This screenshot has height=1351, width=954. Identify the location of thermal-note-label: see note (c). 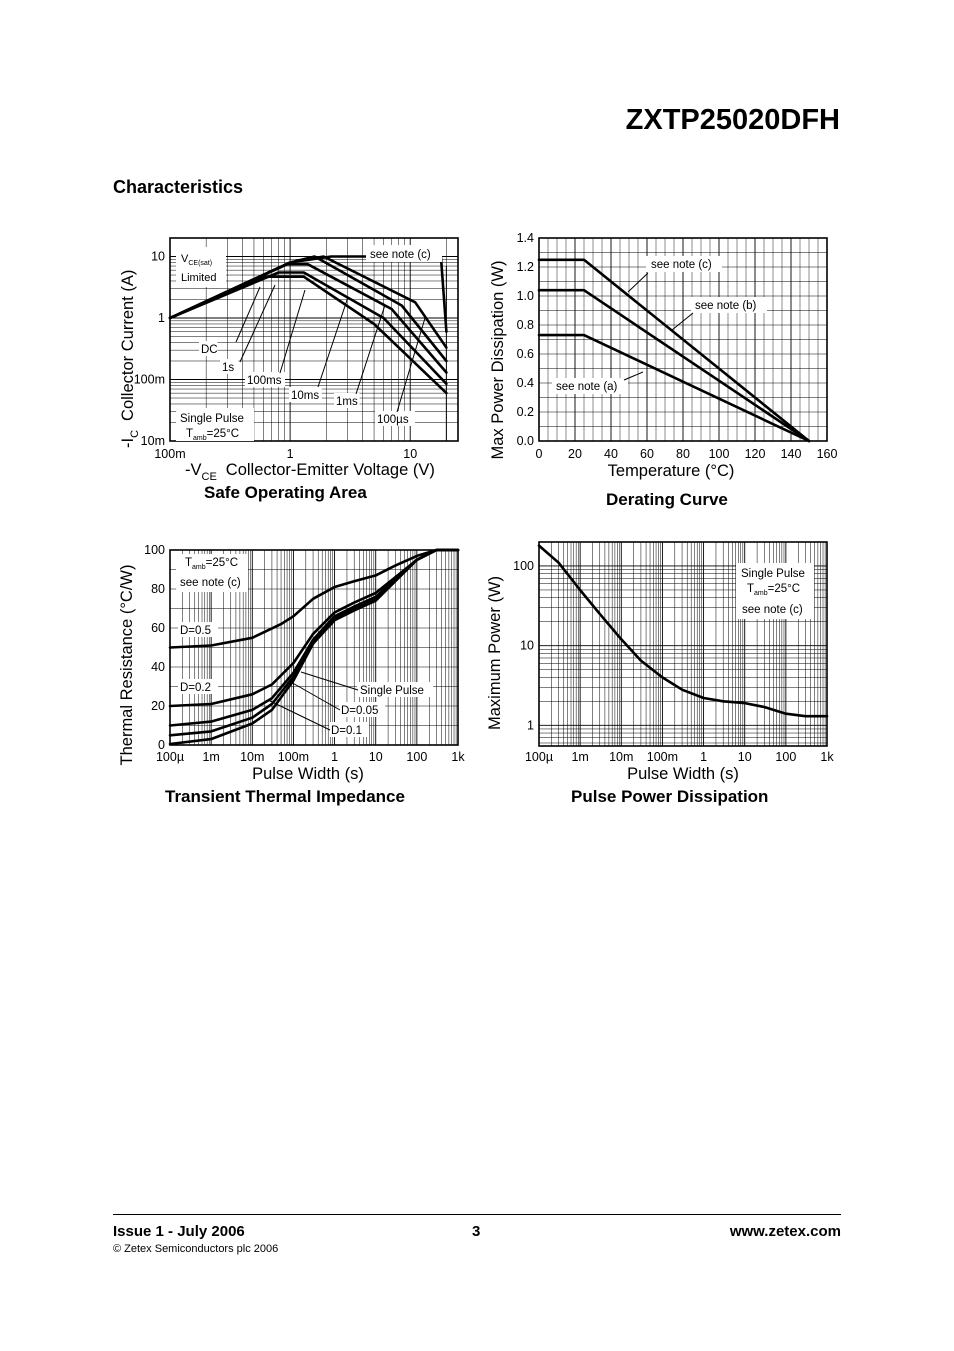
(210, 583).